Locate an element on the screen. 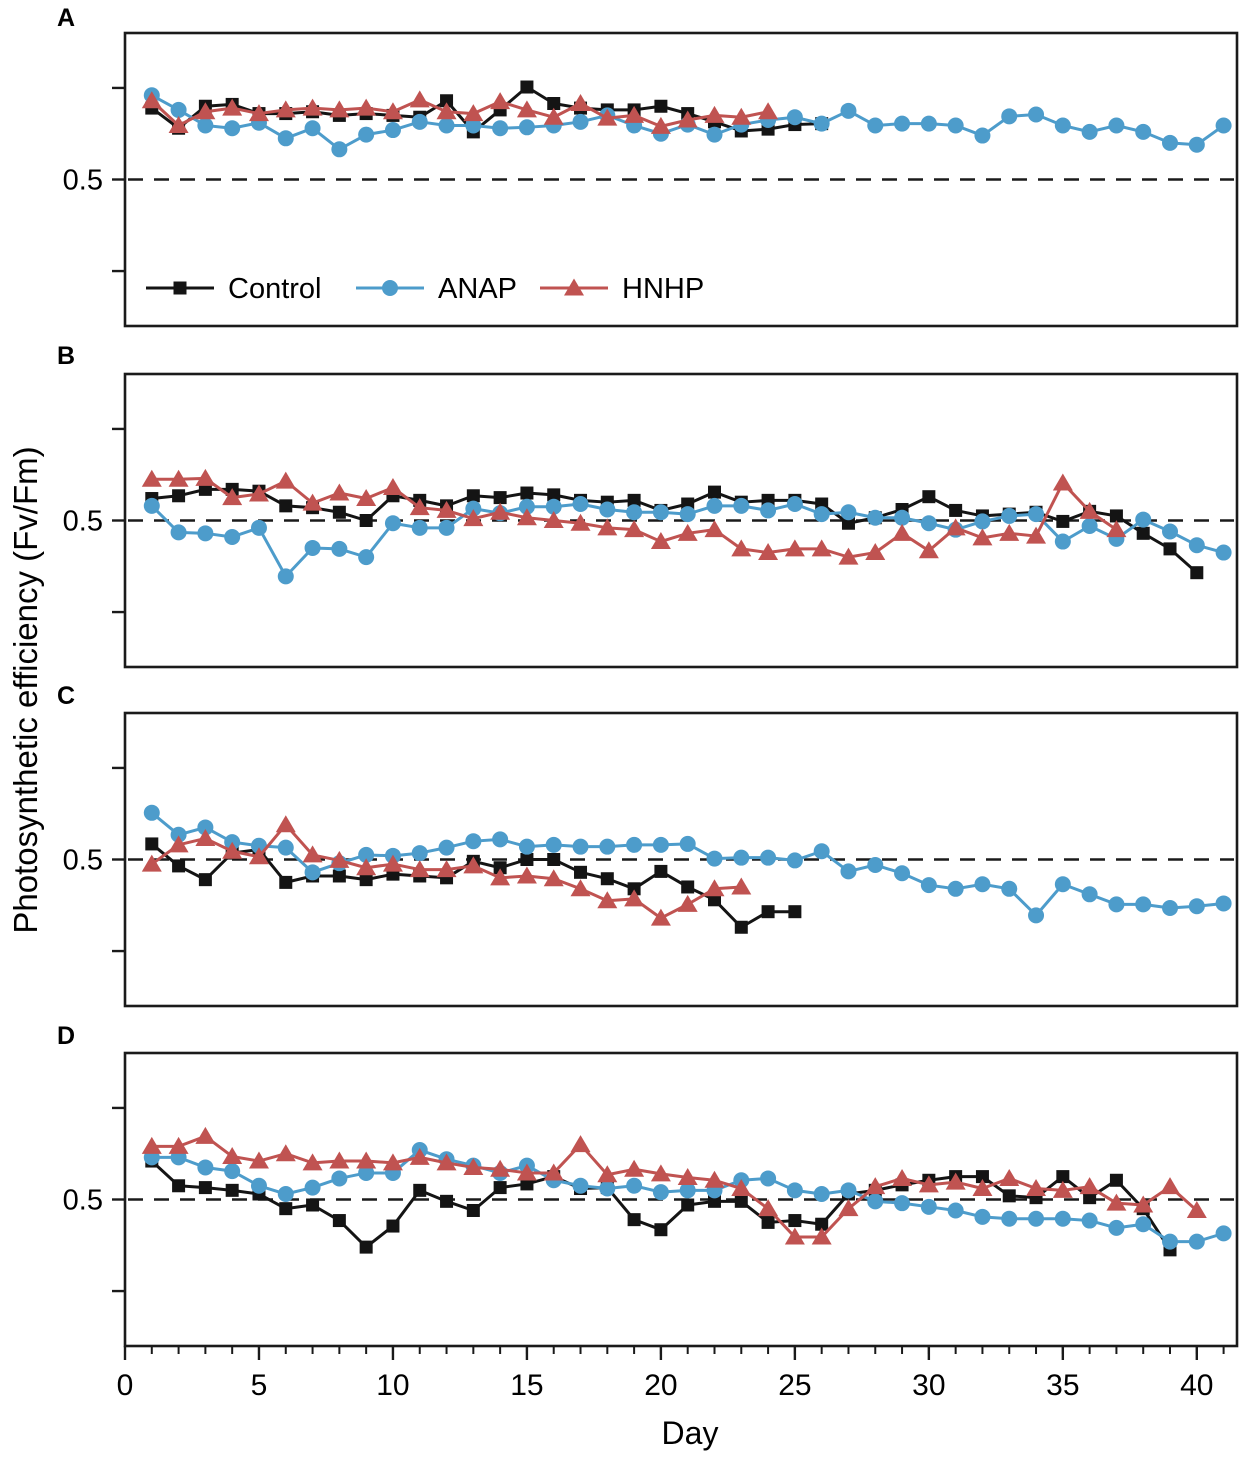  y-axis-title: Photosynthetic efficiency (Fv/Fm) is located at coordinates (25, 690).